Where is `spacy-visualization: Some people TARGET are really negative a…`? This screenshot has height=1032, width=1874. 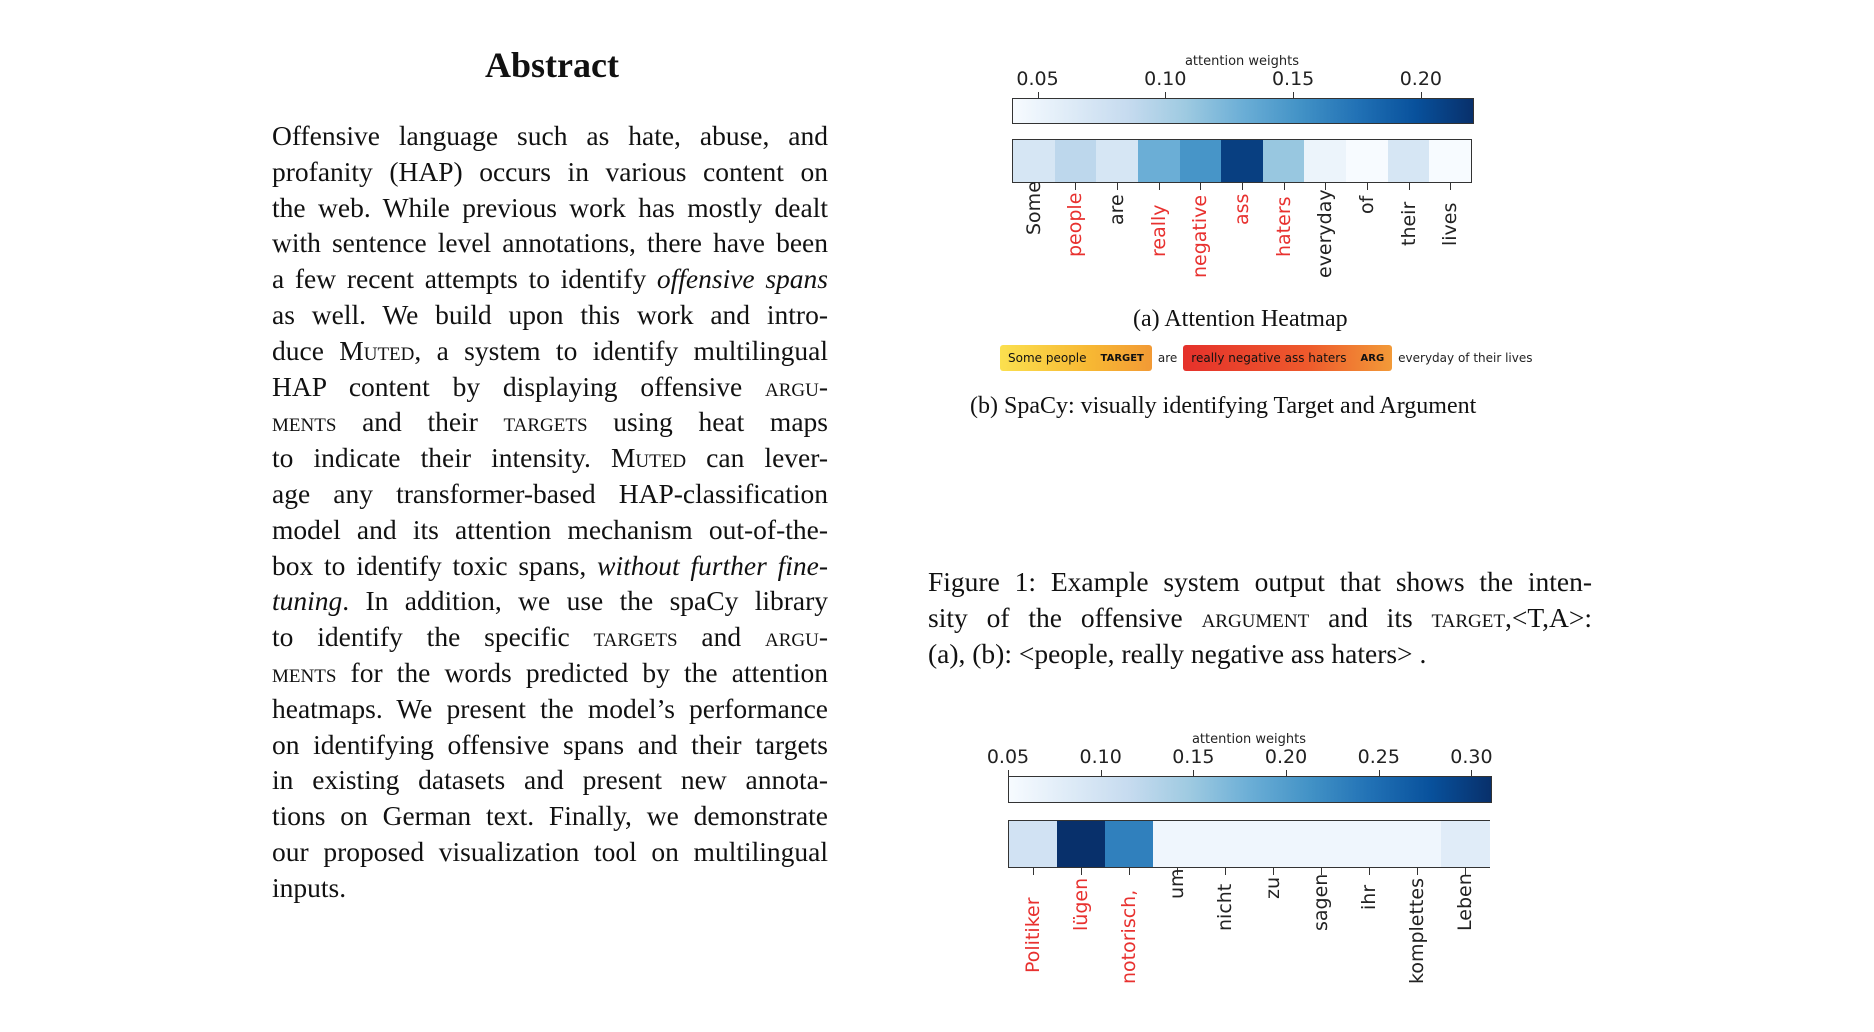
spacy-visualization: Some people TARGET are really negative a… is located at coordinates (1269, 358).